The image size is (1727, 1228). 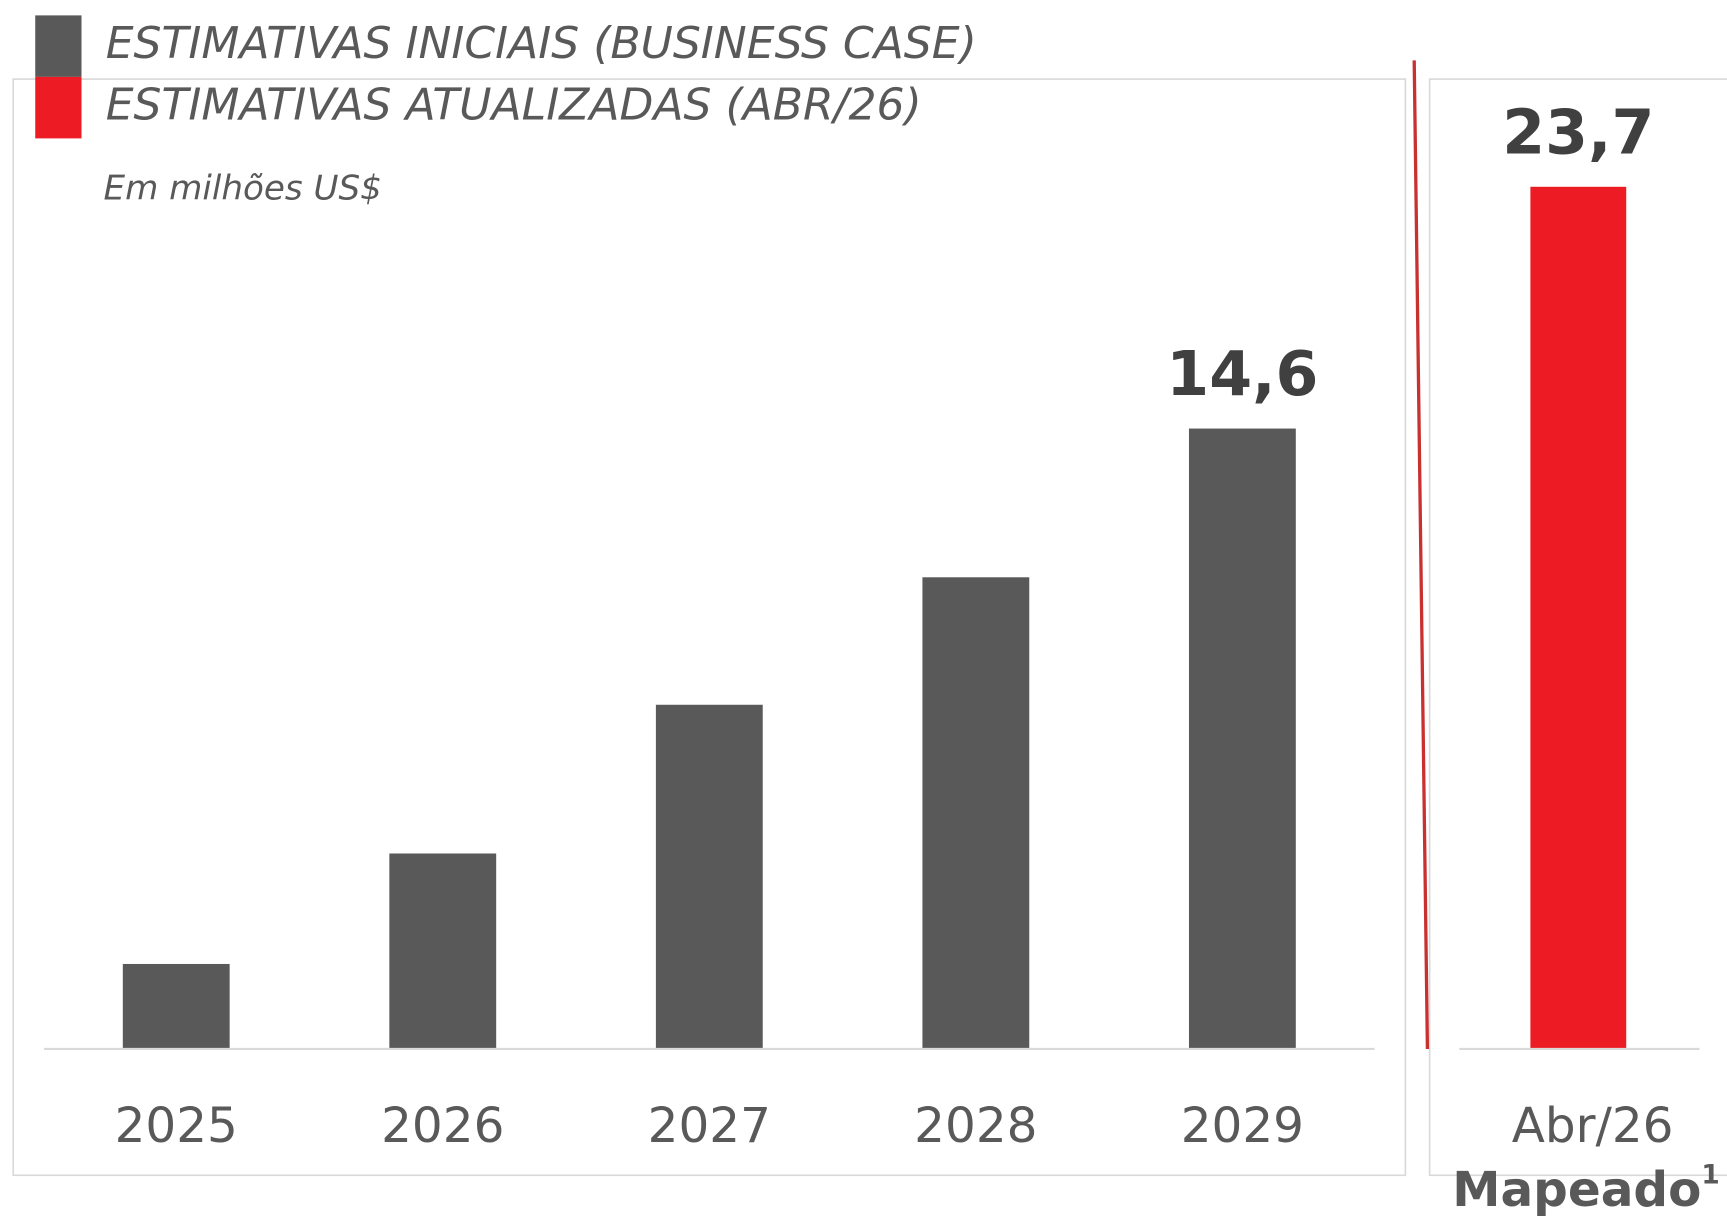 What do you see at coordinates (541, 43) in the screenshot?
I see `legend-label: ESTIMATIVAS INICIAIS (BUSINESS CASE)` at bounding box center [541, 43].